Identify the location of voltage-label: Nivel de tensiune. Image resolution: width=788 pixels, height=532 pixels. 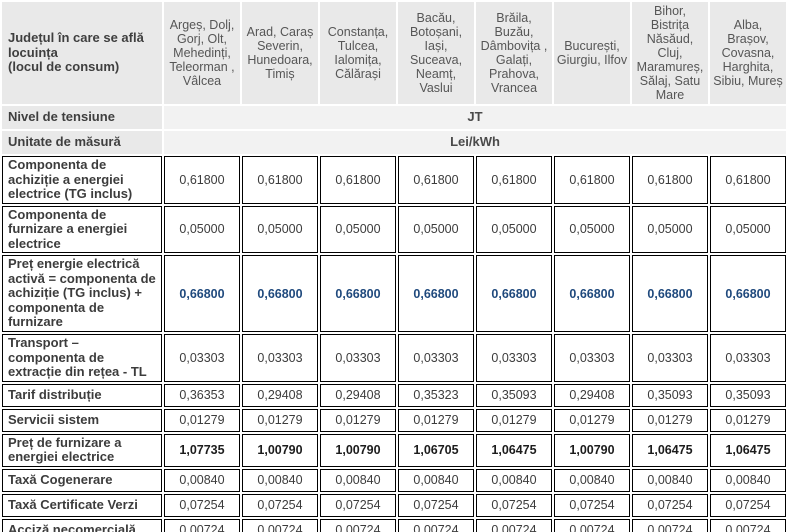
(82, 117).